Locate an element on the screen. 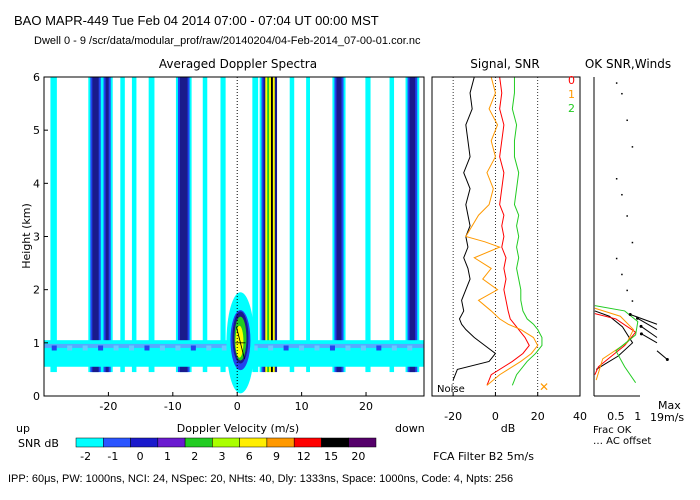 The width and height of the screenshot is (700, 500). signal-xtick-label: 0 is located at coordinates (495, 416).